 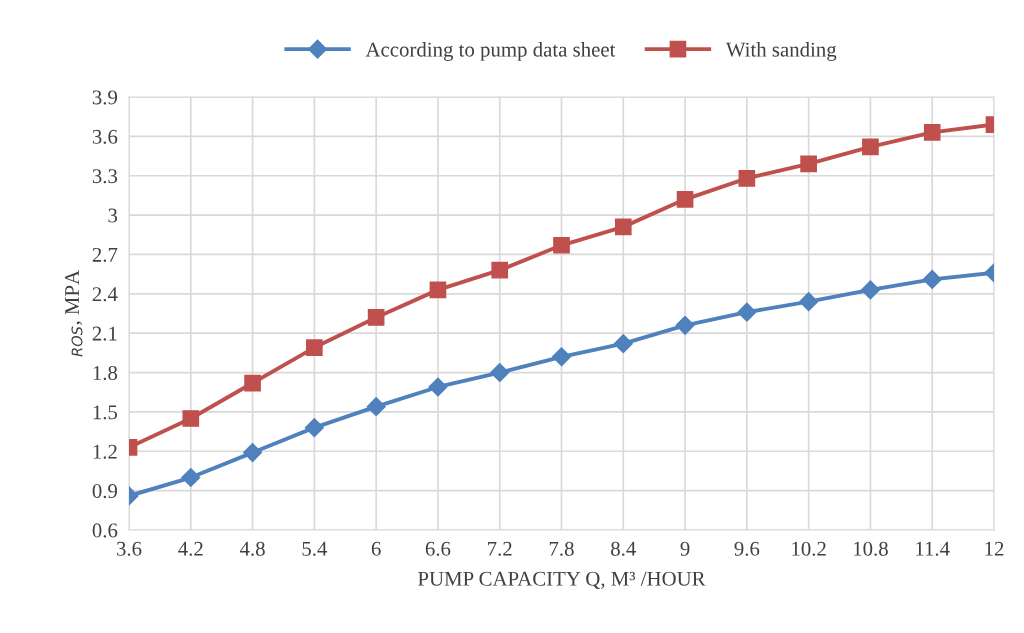 What do you see at coordinates (500, 548) in the screenshot?
I see `x-tick-label: 7.2` at bounding box center [500, 548].